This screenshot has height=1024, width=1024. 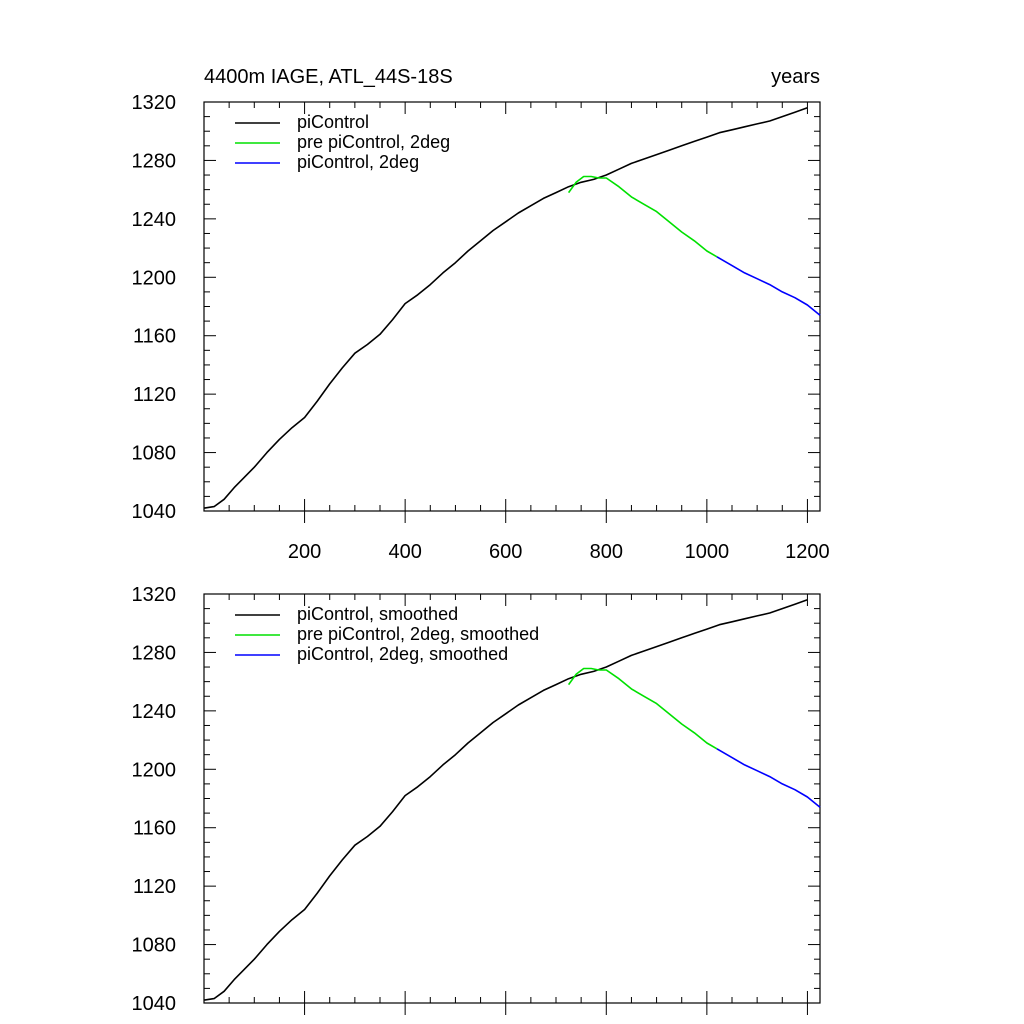 What do you see at coordinates (807, 552) in the screenshot?
I see `x-tick-label: 1200` at bounding box center [807, 552].